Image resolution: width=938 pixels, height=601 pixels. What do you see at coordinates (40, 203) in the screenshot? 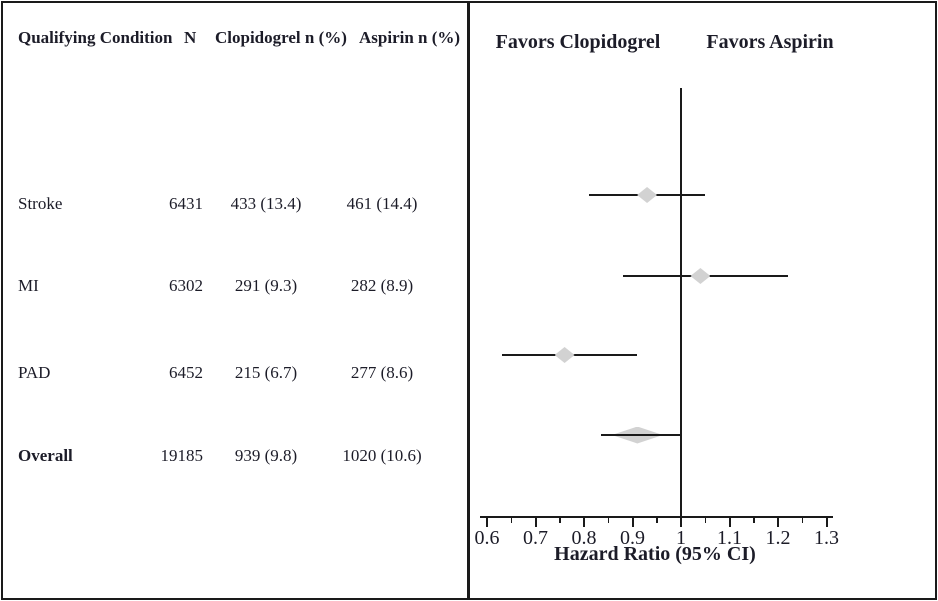
I see `condition-label: Stroke` at bounding box center [40, 203].